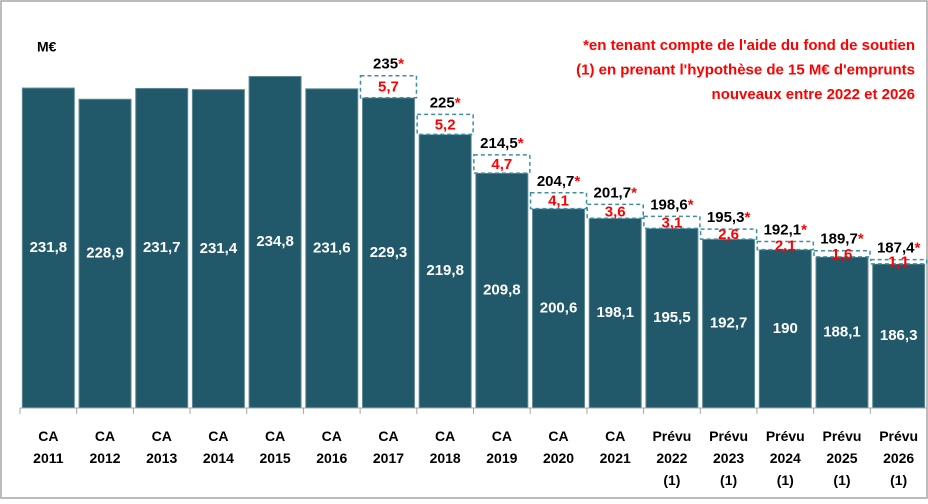  Describe the element at coordinates (161, 447) in the screenshot. I see `x-tick-label: CA 2013` at that location.